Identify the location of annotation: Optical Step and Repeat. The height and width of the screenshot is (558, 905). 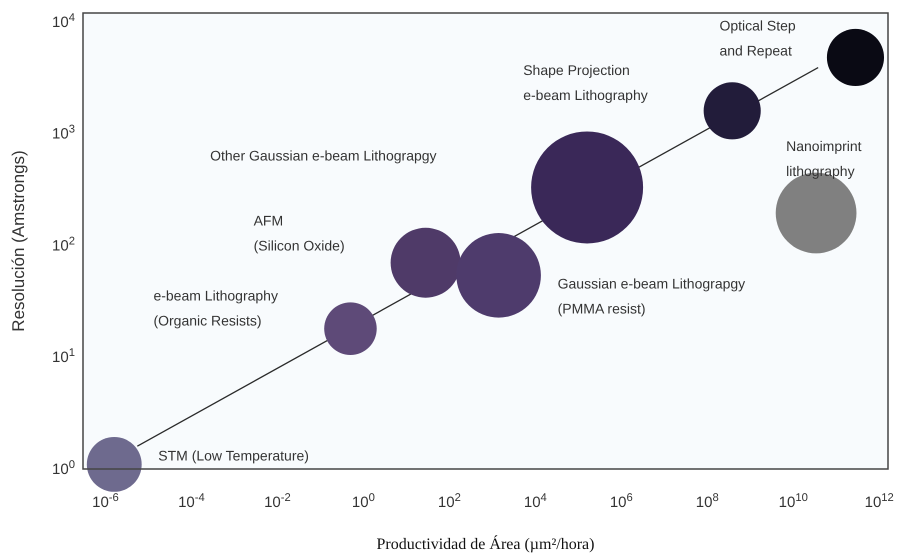
(757, 37).